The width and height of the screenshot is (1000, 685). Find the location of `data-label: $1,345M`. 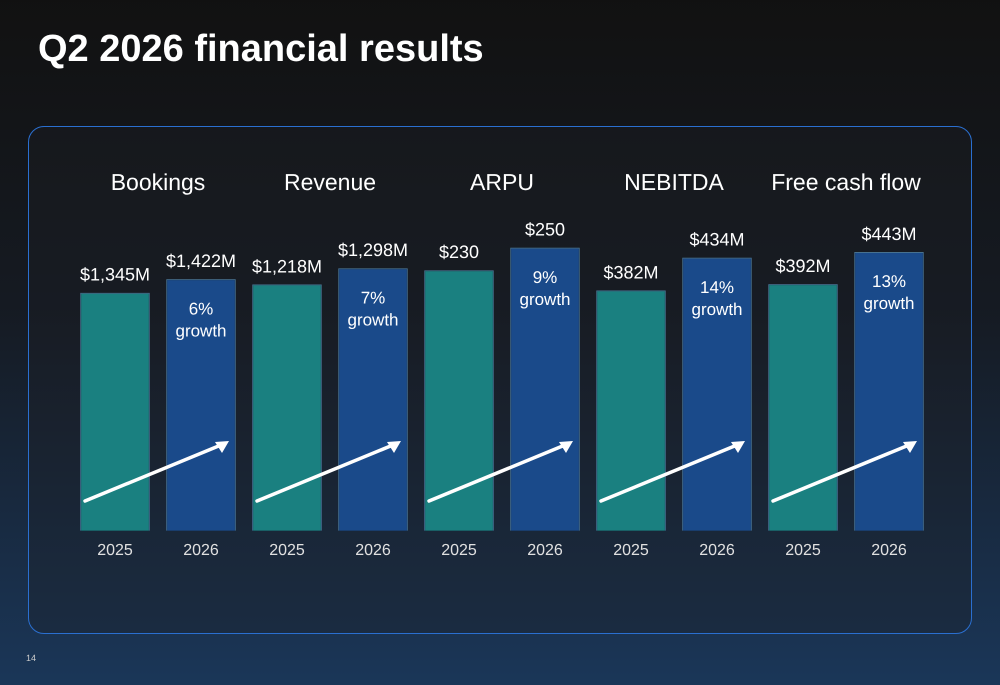

data-label: $1,345M is located at coordinates (115, 274).